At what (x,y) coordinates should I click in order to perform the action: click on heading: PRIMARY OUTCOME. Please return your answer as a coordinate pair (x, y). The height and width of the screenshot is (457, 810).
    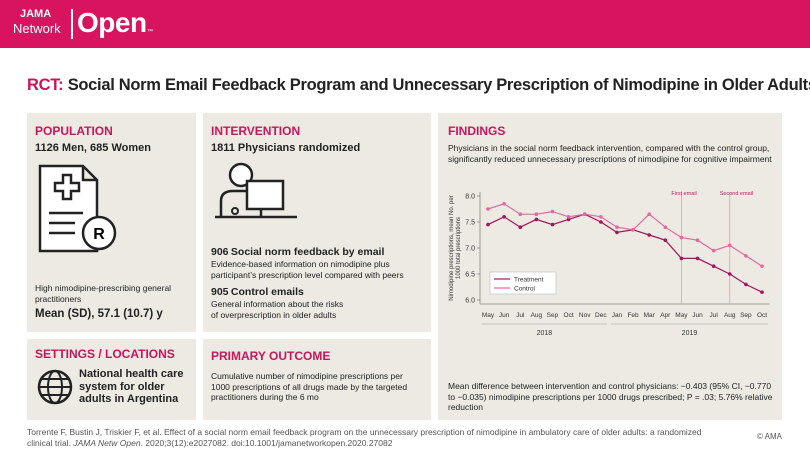
    Looking at the image, I should click on (271, 356).